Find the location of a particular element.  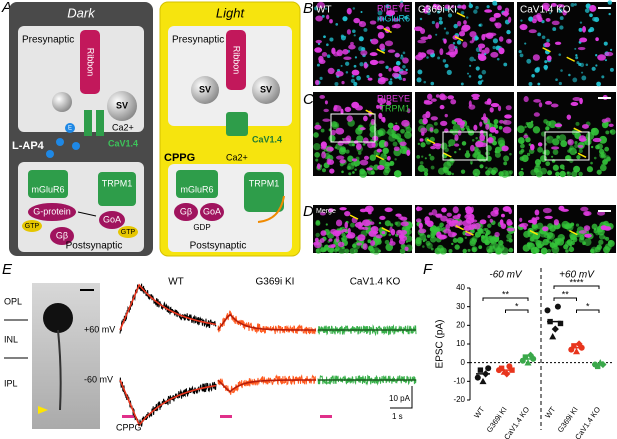

zoom-box is located at coordinates (567, 146).